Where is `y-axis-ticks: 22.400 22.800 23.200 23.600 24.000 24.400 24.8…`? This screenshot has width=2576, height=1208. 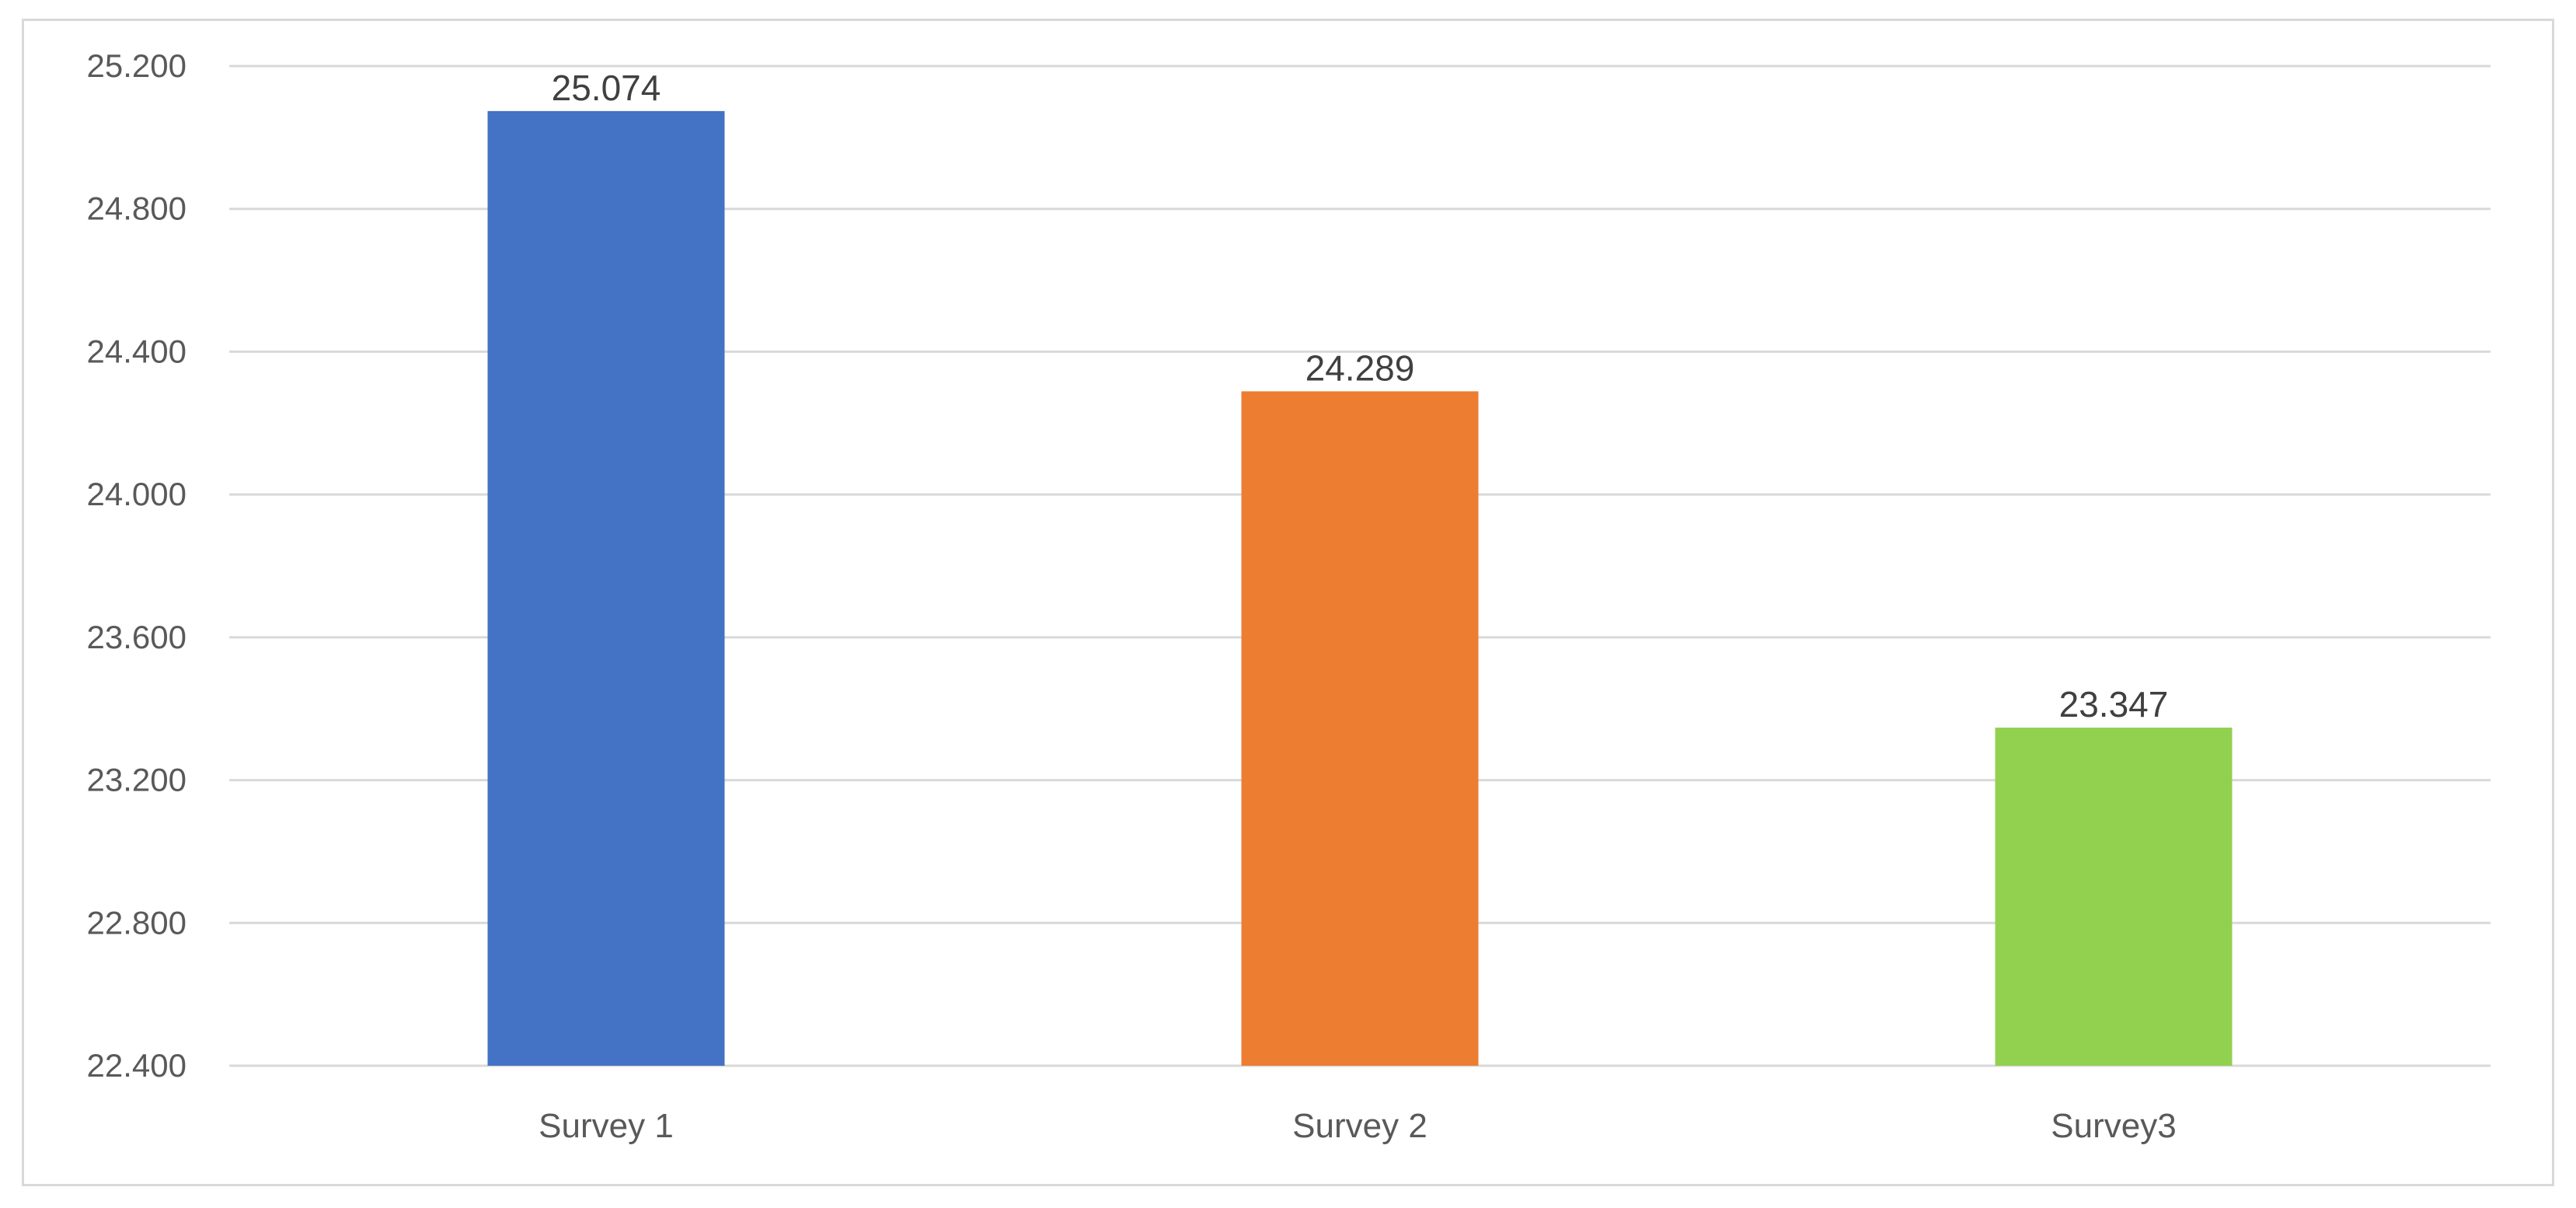
y-axis-ticks: 22.400 22.800 23.200 23.600 24.000 24.400 24.8… is located at coordinates (136, 566).